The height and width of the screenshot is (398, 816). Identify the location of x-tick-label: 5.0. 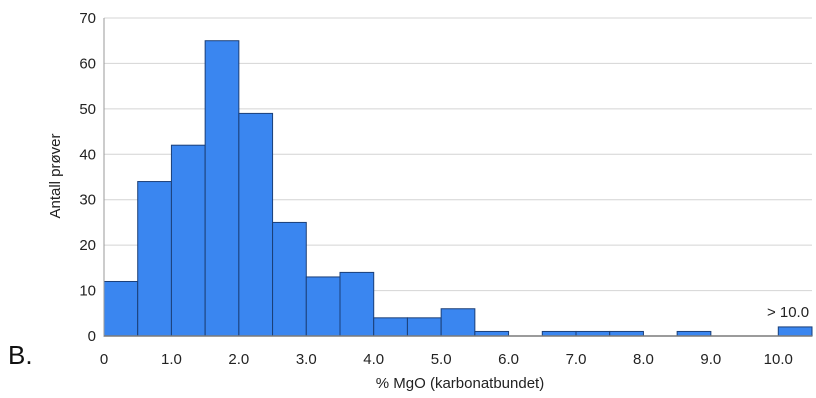
(441, 359).